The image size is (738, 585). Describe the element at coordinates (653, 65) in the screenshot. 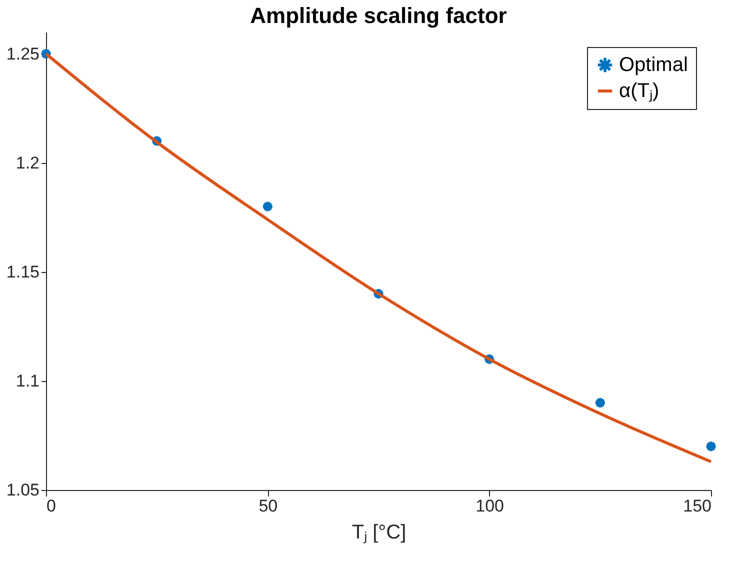

I see `legend-label: Optimal` at that location.